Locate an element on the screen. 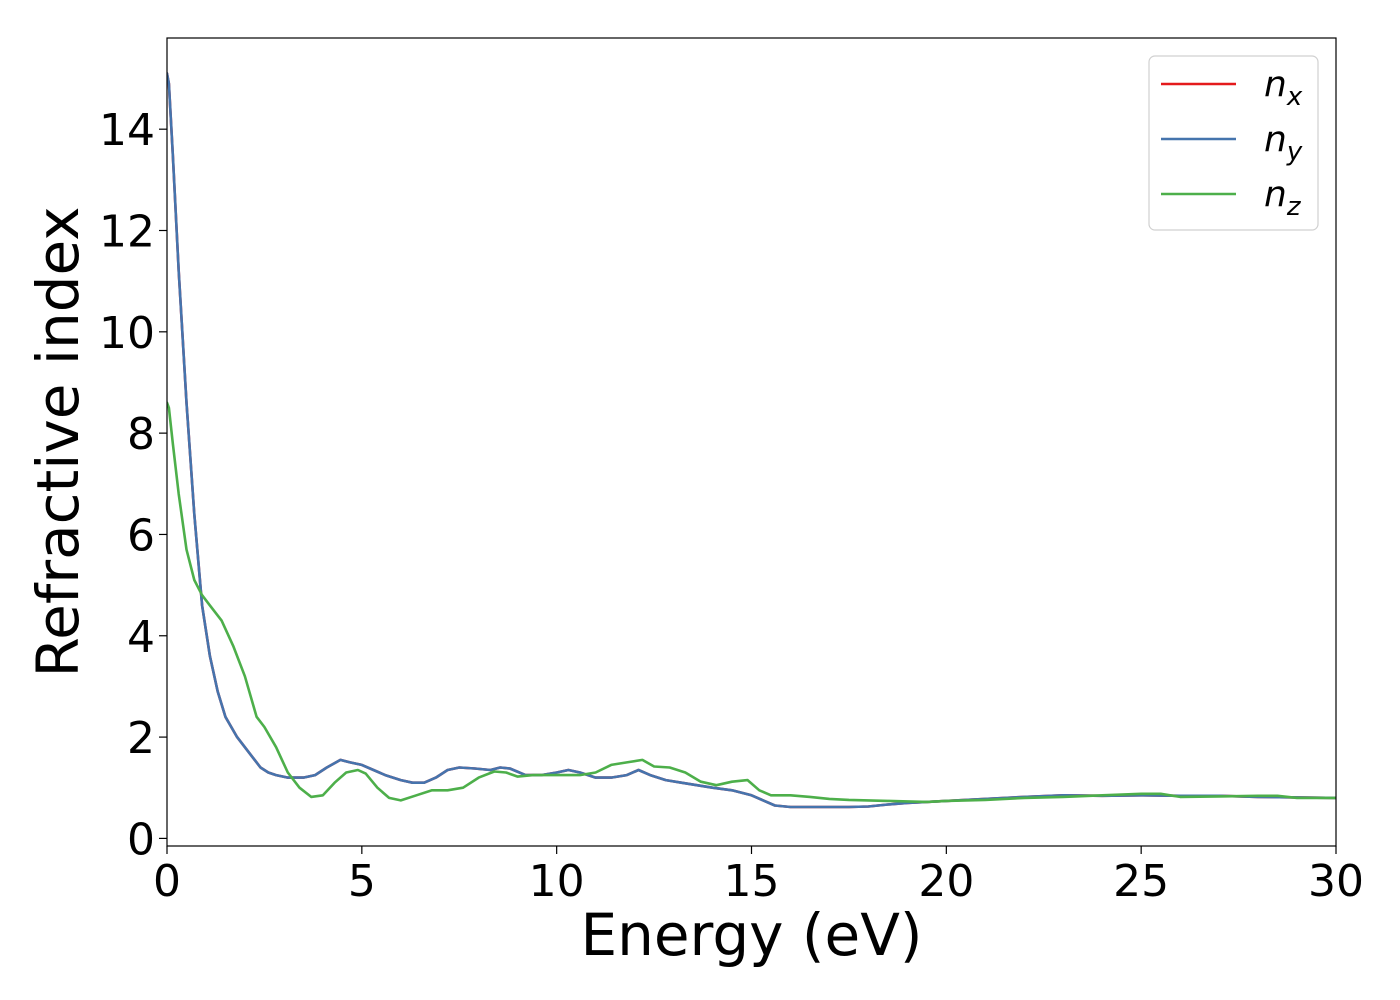 The width and height of the screenshot is (1400, 1000). legend-label-x: nx is located at coordinates (1283, 88).